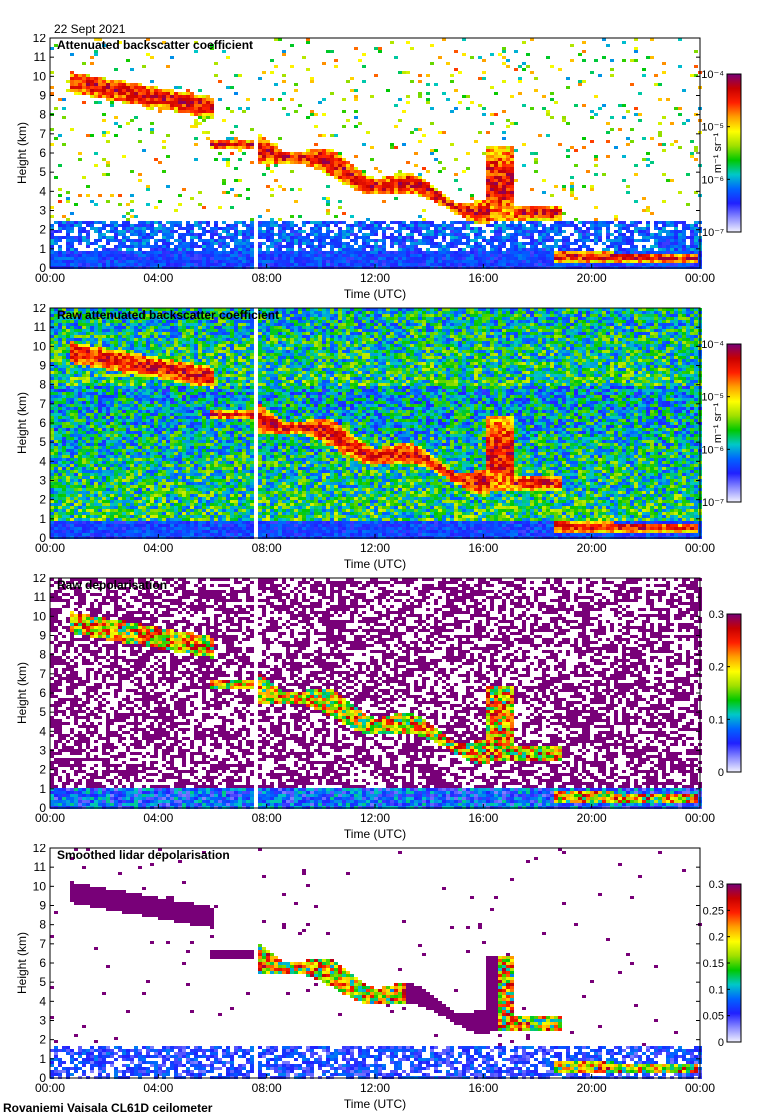 Image resolution: width=780 pixels, height=1120 pixels. What do you see at coordinates (107, 1108) in the screenshot?
I see `footer-instrument: Rovaniemi Vaisala CL61D ceilometer` at bounding box center [107, 1108].